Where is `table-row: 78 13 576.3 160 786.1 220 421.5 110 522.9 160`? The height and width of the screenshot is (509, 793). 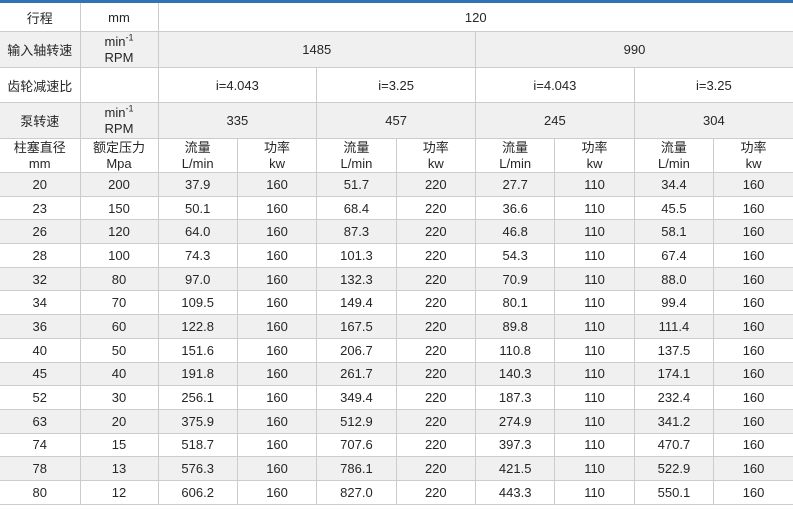 table-row: 78 13 576.3 160 786.1 220 421.5 110 522.9 160 is located at coordinates (396, 468).